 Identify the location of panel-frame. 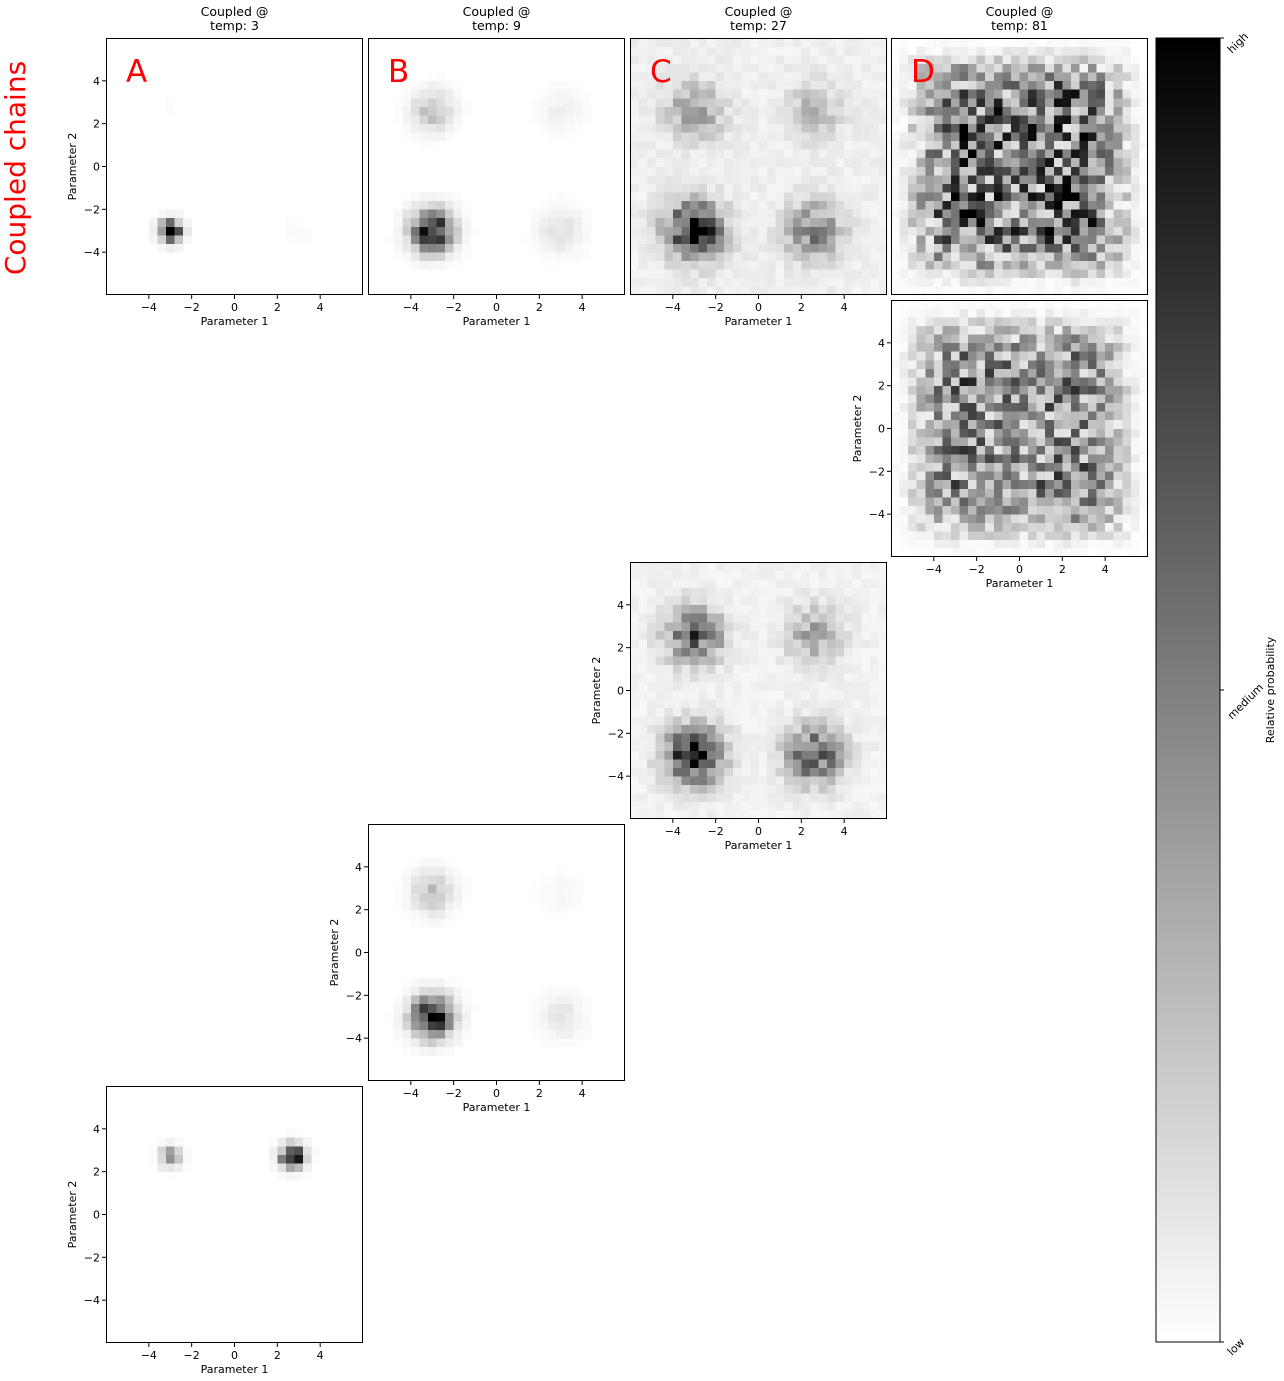
(496, 166).